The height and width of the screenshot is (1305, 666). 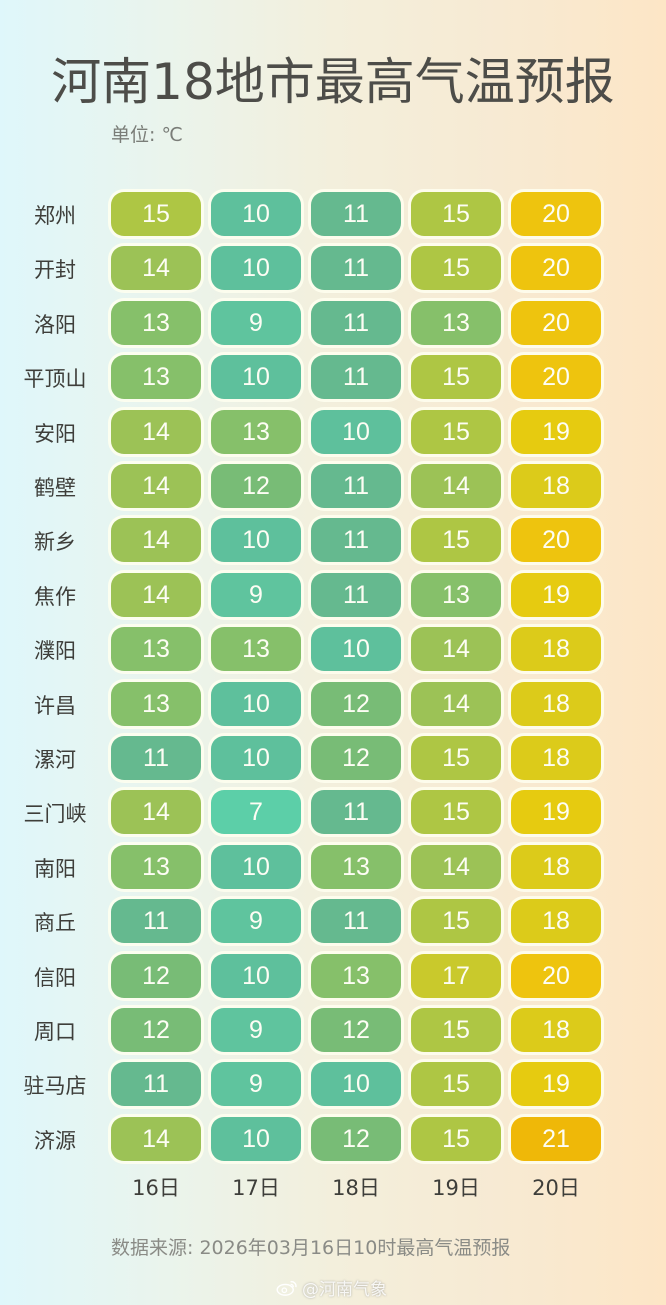 I want to click on weibo-icon, so click(x=286, y=1288).